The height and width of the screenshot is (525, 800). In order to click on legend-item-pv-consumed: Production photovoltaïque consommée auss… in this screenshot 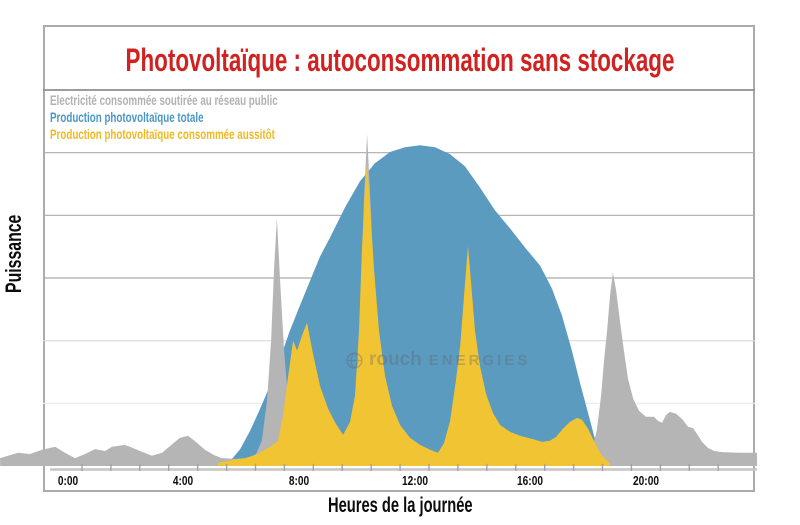, I will do `click(162, 134)`.